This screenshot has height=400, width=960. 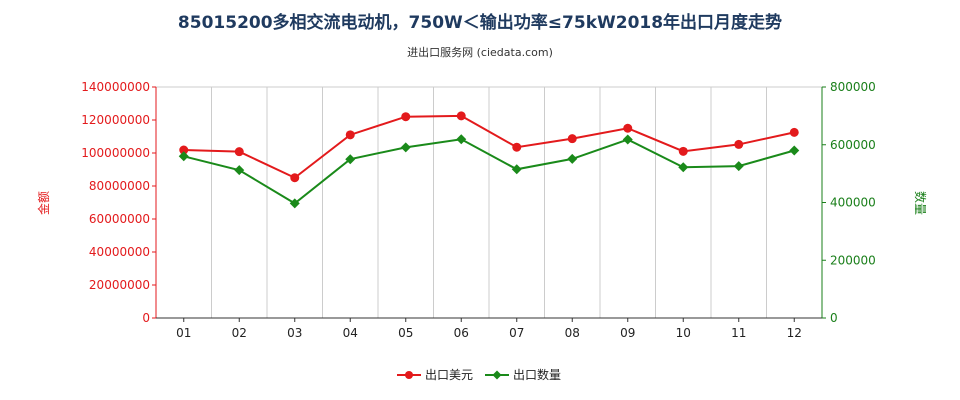 I want to click on y-right-tick-label: 600000, so click(x=853, y=145).